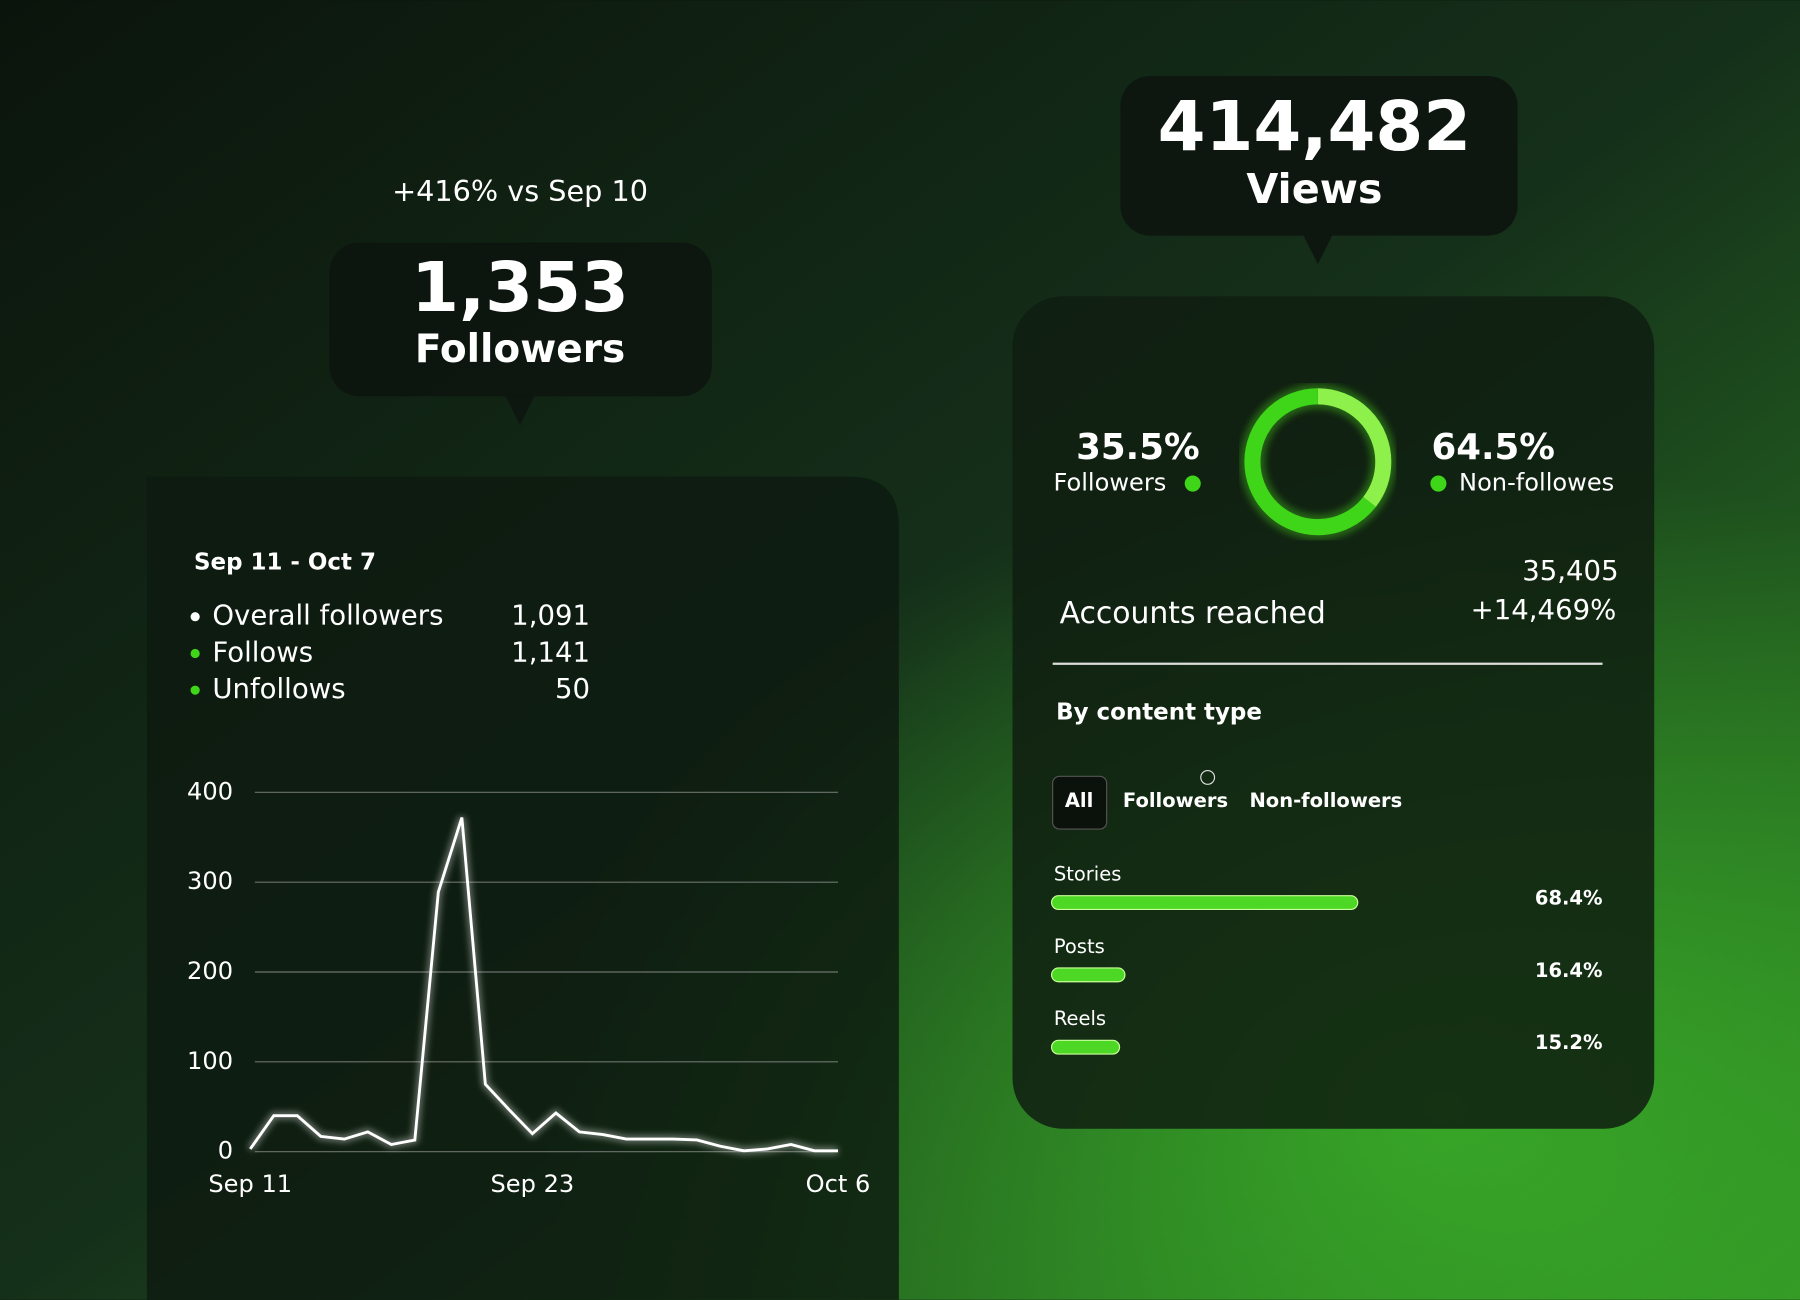 This screenshot has width=1800, height=1300. What do you see at coordinates (1208, 777) in the screenshot?
I see `tab-indicator` at bounding box center [1208, 777].